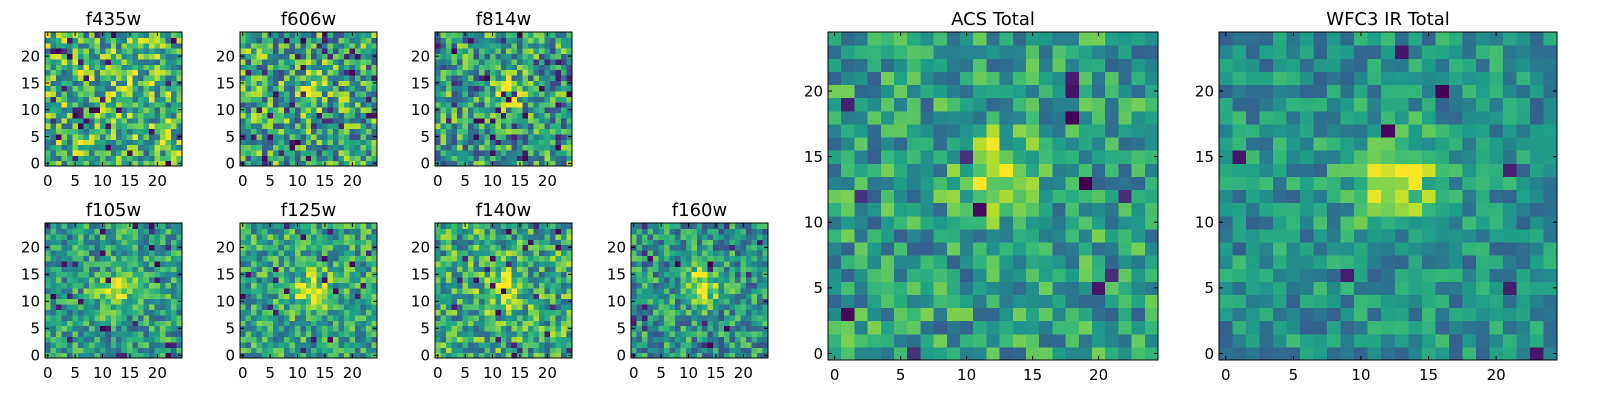 The image size is (1600, 400). Describe the element at coordinates (114, 291) in the screenshot. I see `heatmap-cells` at that location.